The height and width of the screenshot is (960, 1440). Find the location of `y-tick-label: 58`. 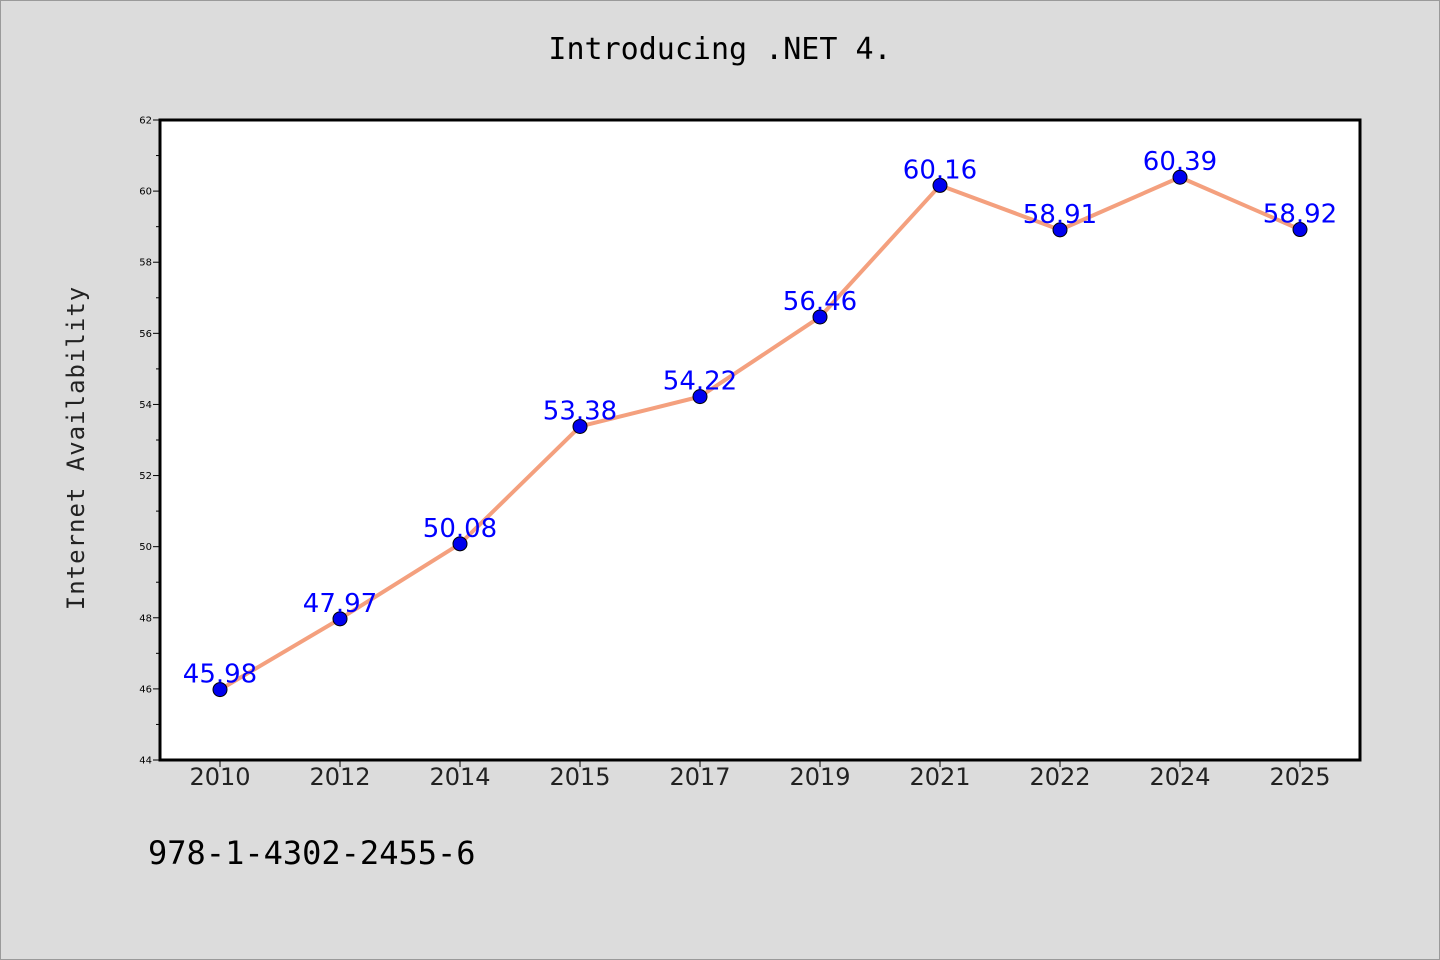

y-tick-label: 58 is located at coordinates (145, 263).